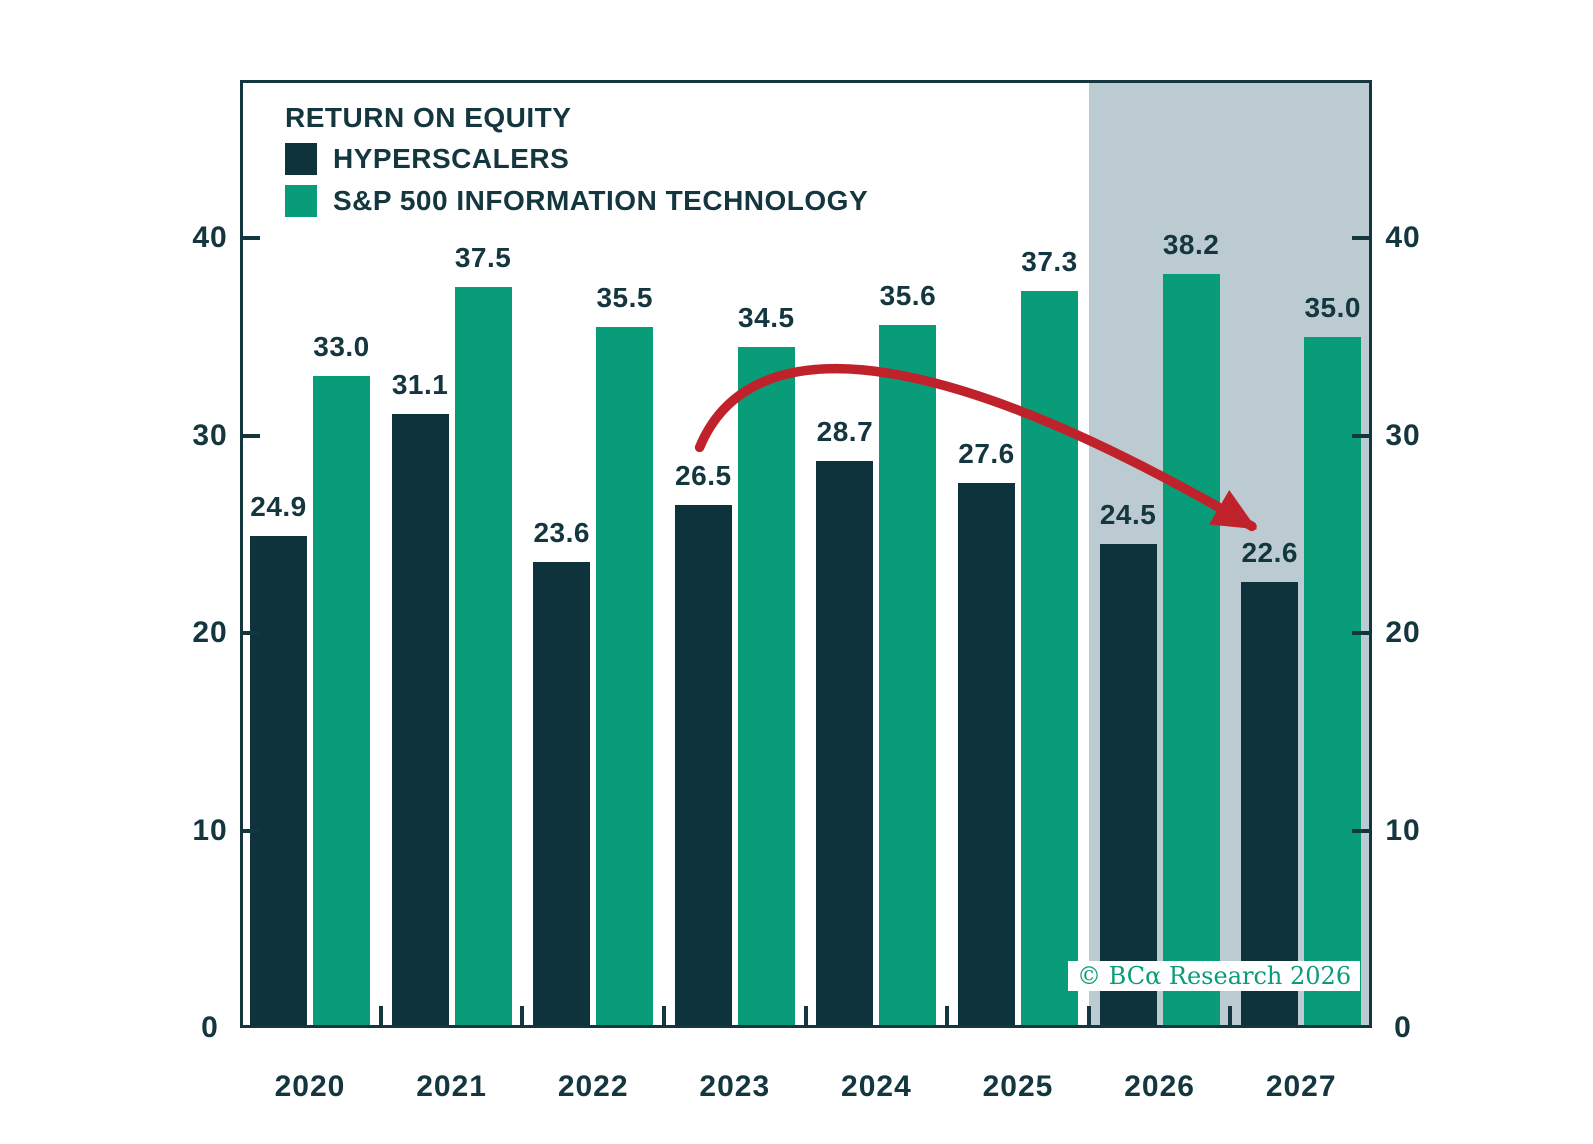 The image size is (1593, 1144). Describe the element at coordinates (735, 1086) in the screenshot. I see `x-axis-label-2023: 2023` at that location.